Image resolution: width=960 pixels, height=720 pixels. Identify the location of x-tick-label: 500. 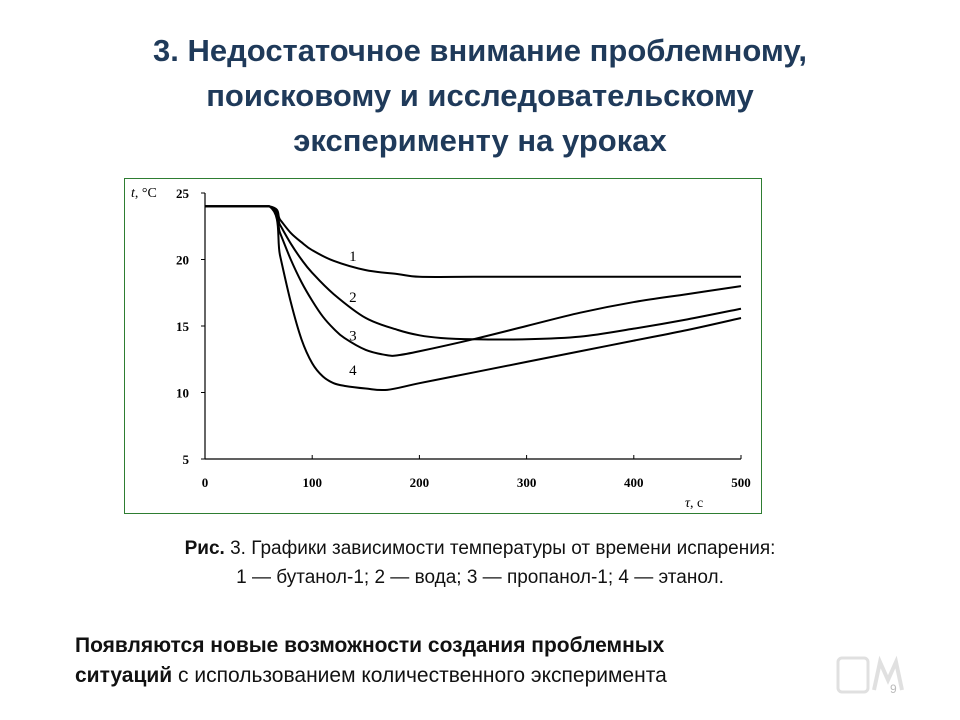
(741, 482).